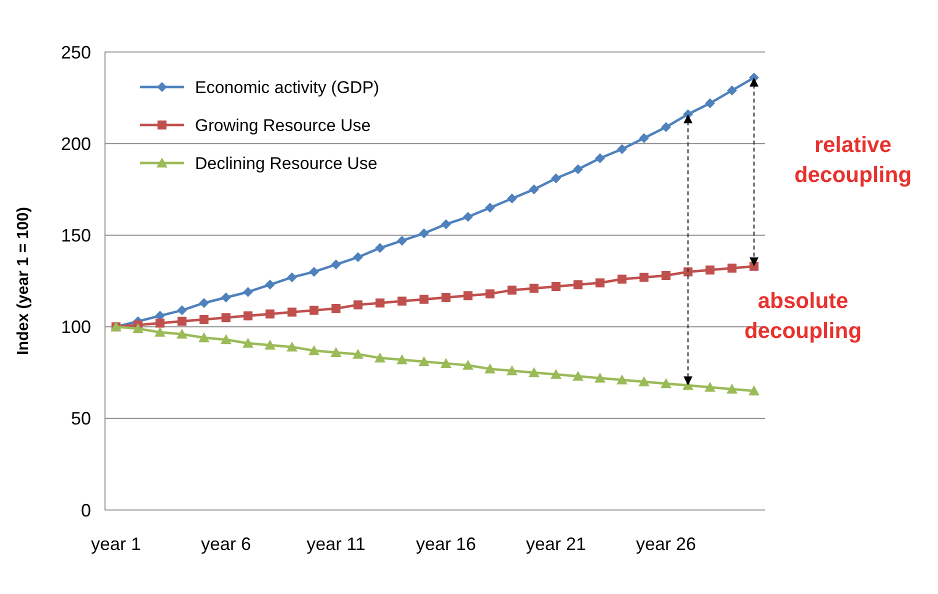 This screenshot has width=938, height=594. What do you see at coordinates (287, 87) in the screenshot?
I see `legend-label: Economic activity (GDP)` at bounding box center [287, 87].